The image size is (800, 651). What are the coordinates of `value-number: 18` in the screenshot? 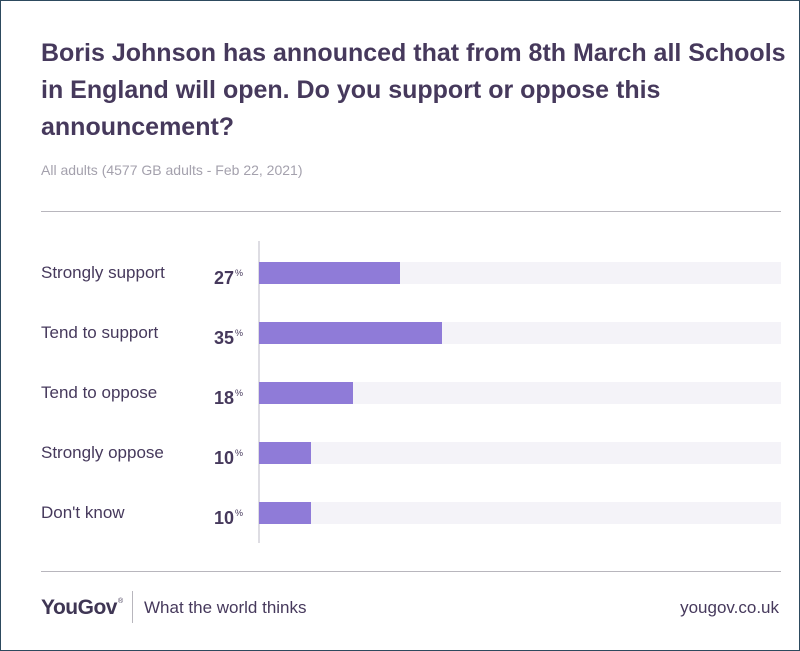 It's located at (223, 398).